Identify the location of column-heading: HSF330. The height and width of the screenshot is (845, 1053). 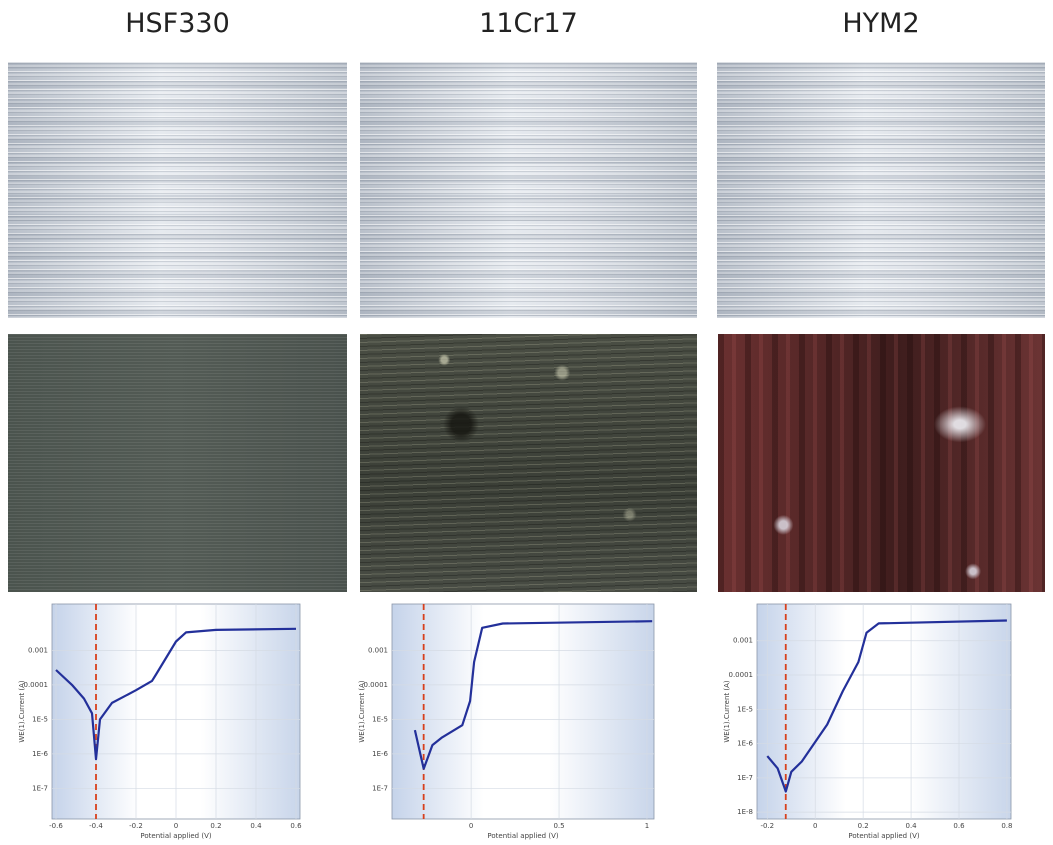
(177, 23).